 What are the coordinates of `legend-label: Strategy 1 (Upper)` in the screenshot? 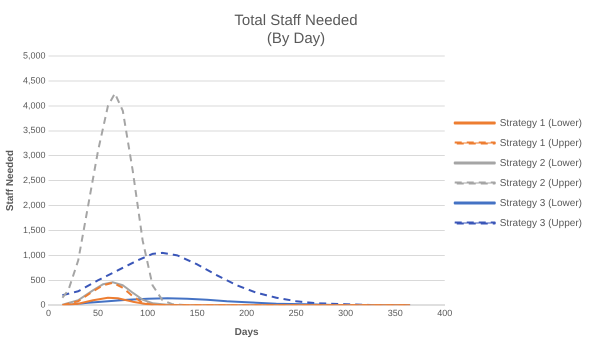 It's located at (541, 143).